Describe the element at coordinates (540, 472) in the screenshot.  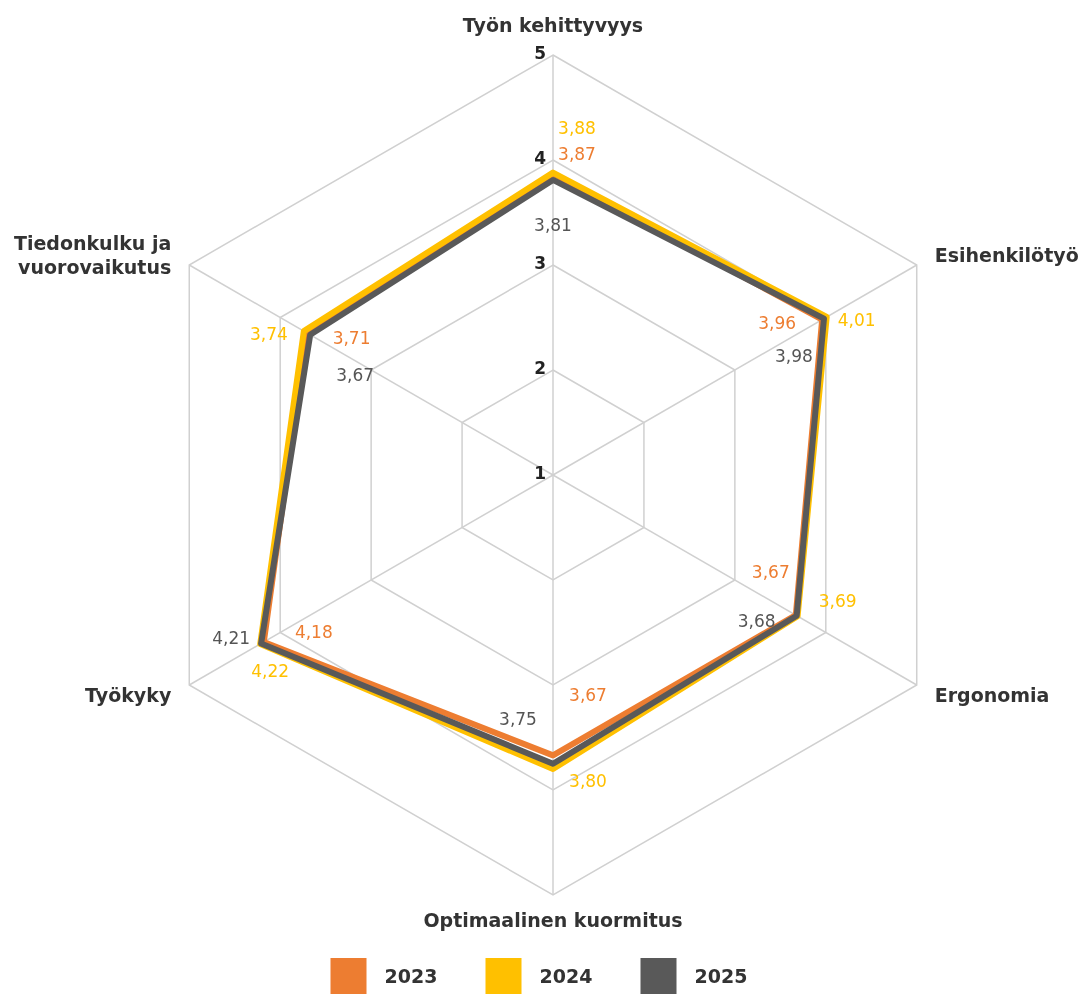
I see `y-tick-label: 1` at that location.